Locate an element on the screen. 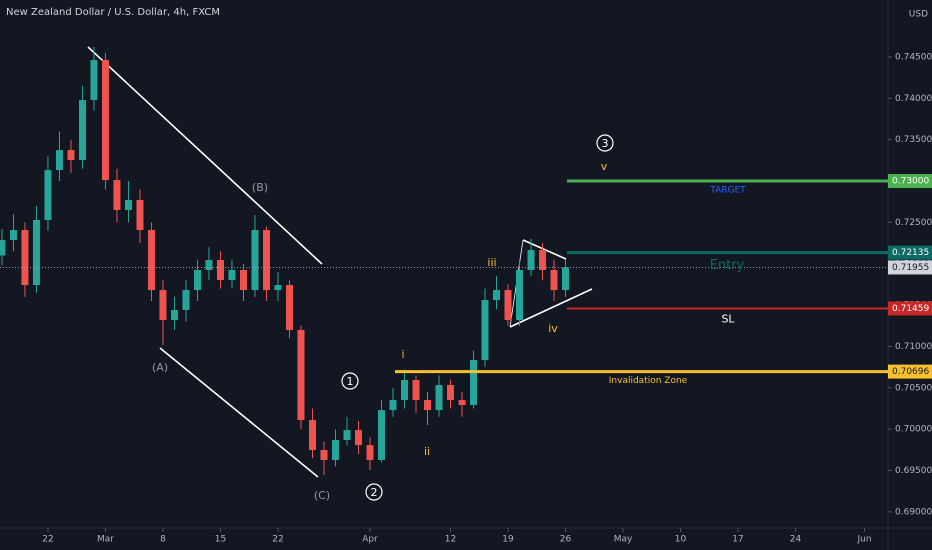 This screenshot has height=550, width=932. level-label: TARGET is located at coordinates (727, 191).